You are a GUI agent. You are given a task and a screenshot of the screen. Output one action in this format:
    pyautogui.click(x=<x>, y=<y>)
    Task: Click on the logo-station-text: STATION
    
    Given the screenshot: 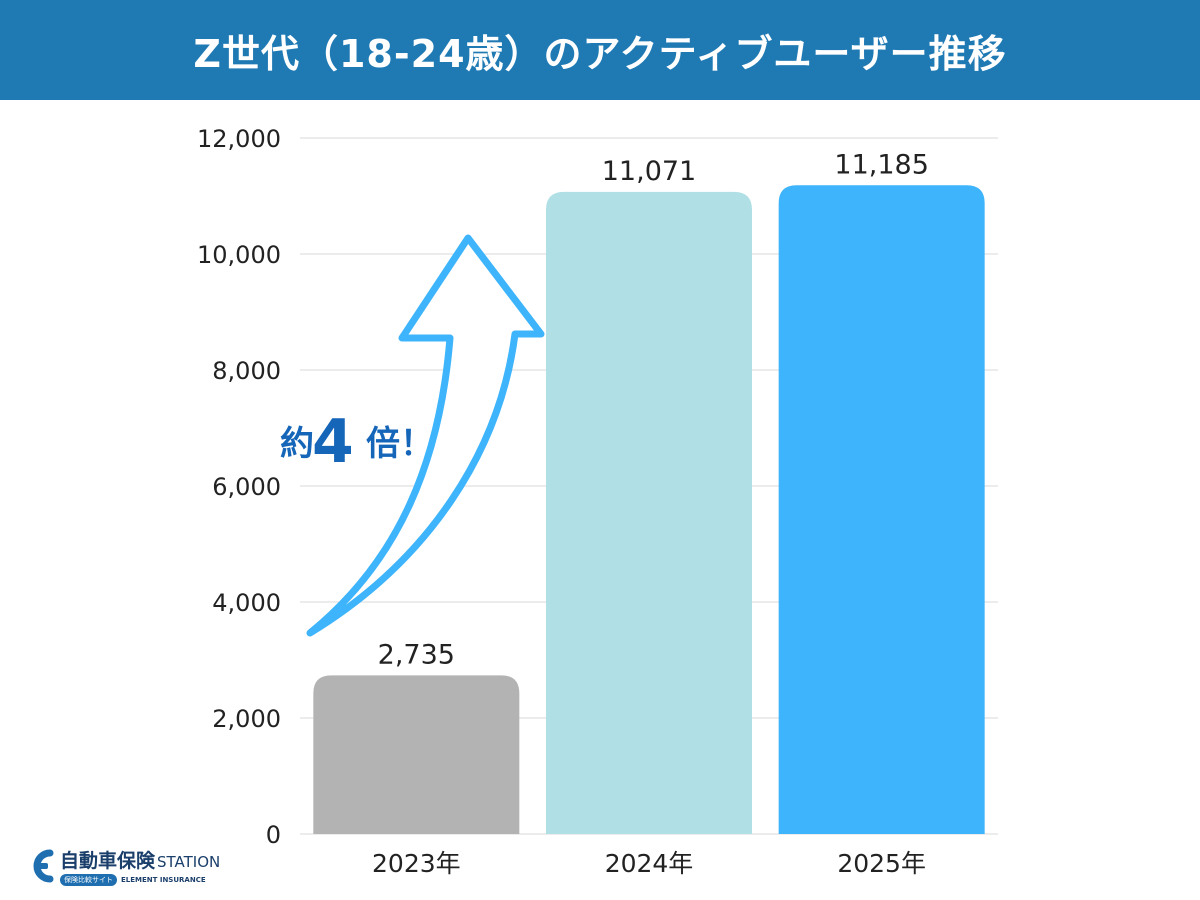 What is the action you would take?
    pyautogui.click(x=189, y=862)
    